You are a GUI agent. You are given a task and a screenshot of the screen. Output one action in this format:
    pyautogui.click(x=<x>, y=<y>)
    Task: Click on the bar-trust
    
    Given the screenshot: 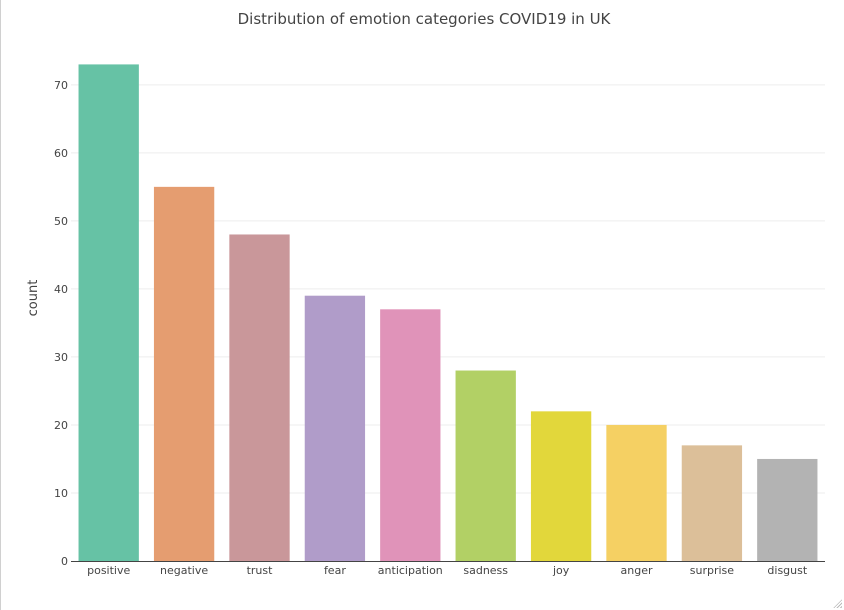 What is the action you would take?
    pyautogui.click(x=259, y=397)
    